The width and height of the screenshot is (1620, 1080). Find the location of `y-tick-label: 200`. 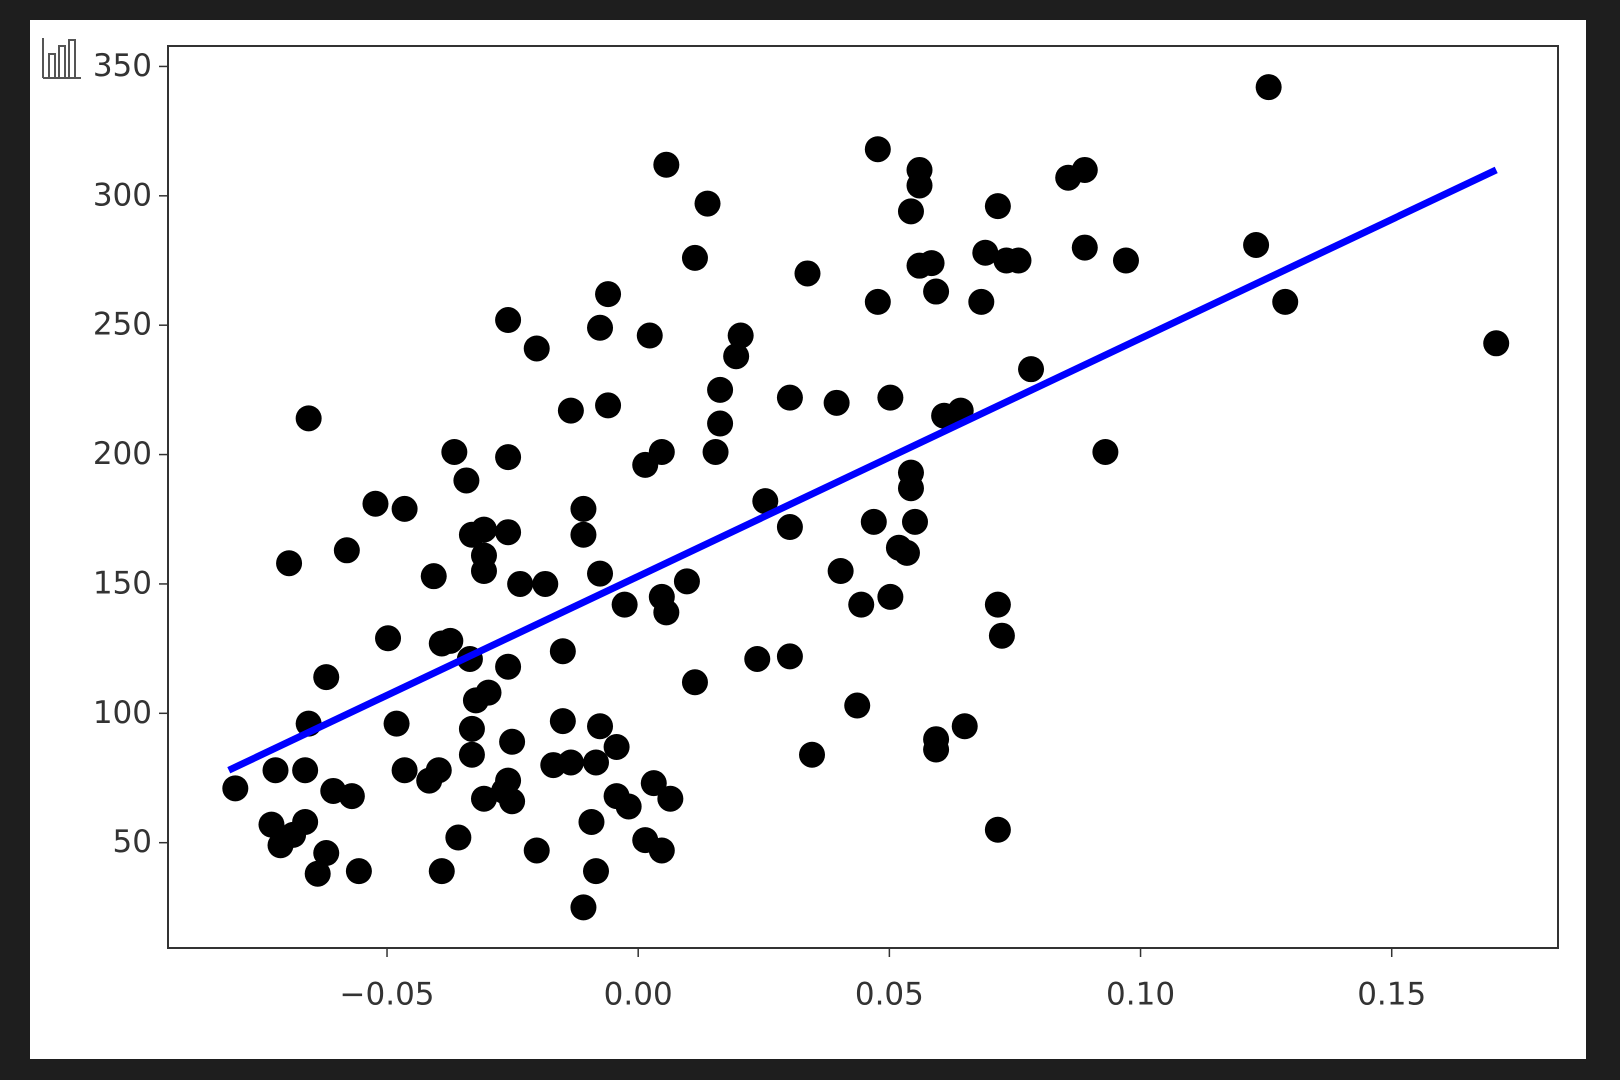

y-tick-label: 200 is located at coordinates (122, 454).